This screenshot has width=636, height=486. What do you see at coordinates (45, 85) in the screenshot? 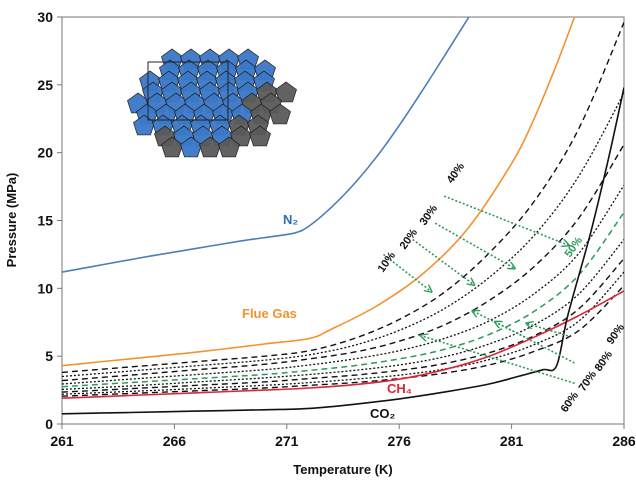
I see `y-tick-label-5: 25` at bounding box center [45, 85].